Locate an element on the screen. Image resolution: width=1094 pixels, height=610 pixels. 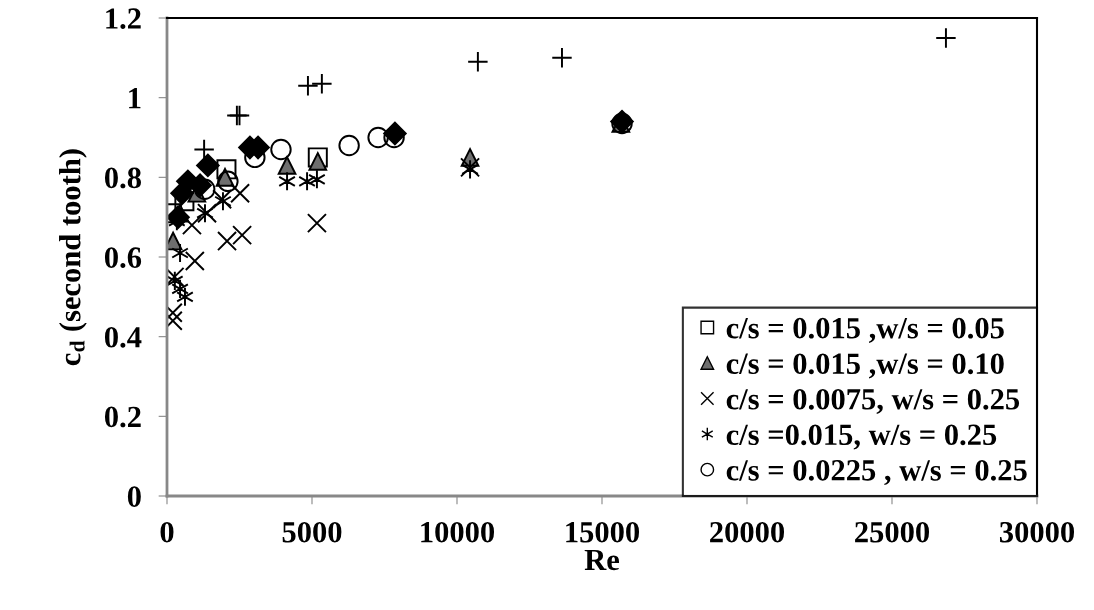
y-tick-label: 1 is located at coordinates (135, 98).